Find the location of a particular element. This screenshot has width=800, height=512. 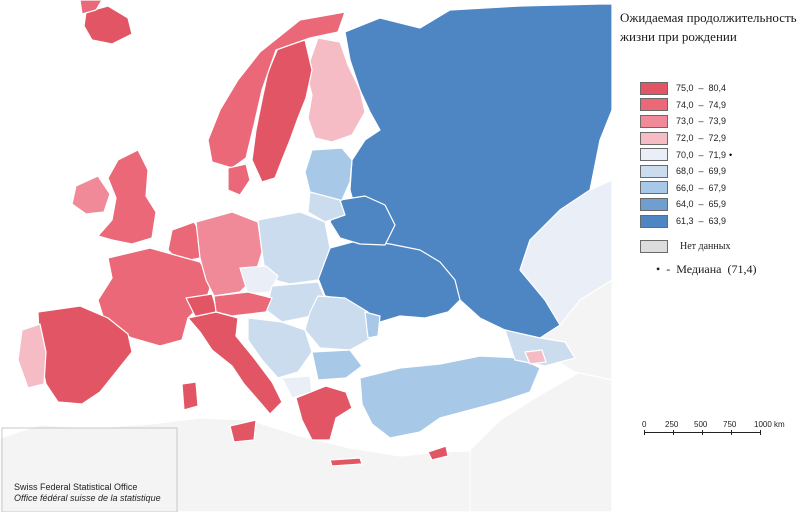

scale-label: 1000 km is located at coordinates (769, 424).